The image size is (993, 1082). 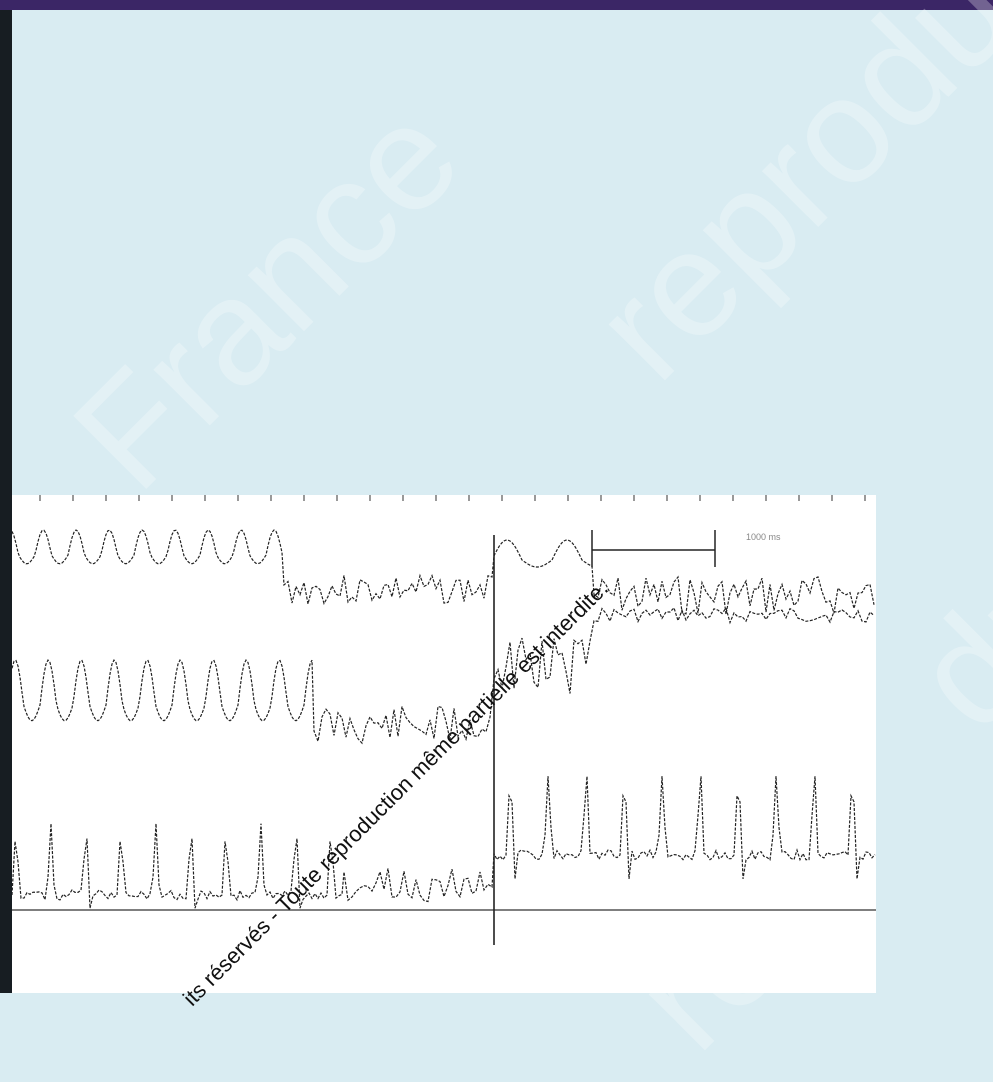 What do you see at coordinates (496, 5) in the screenshot?
I see `top-bar` at bounding box center [496, 5].